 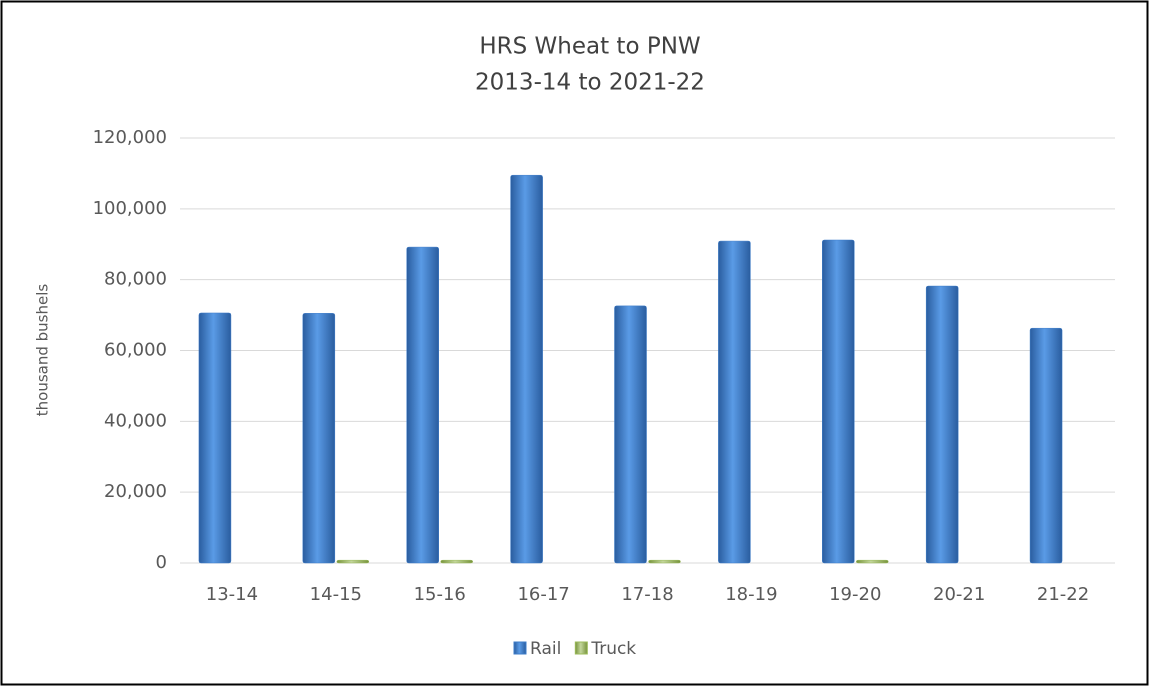 What do you see at coordinates (751, 594) in the screenshot?
I see `x-tick-label: 18-19` at bounding box center [751, 594].